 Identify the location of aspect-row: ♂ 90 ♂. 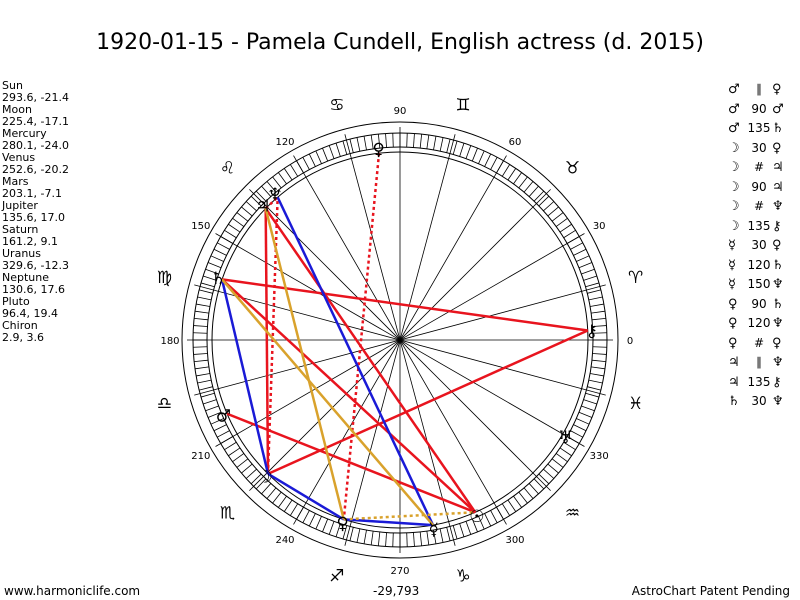
(759, 110).